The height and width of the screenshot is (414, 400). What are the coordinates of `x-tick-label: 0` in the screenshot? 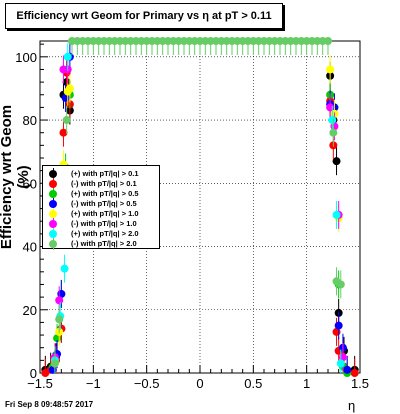 It's located at (199, 383).